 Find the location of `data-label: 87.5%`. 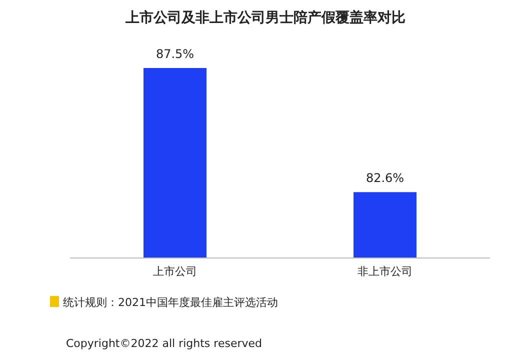

data-label: 87.5% is located at coordinates (175, 54).